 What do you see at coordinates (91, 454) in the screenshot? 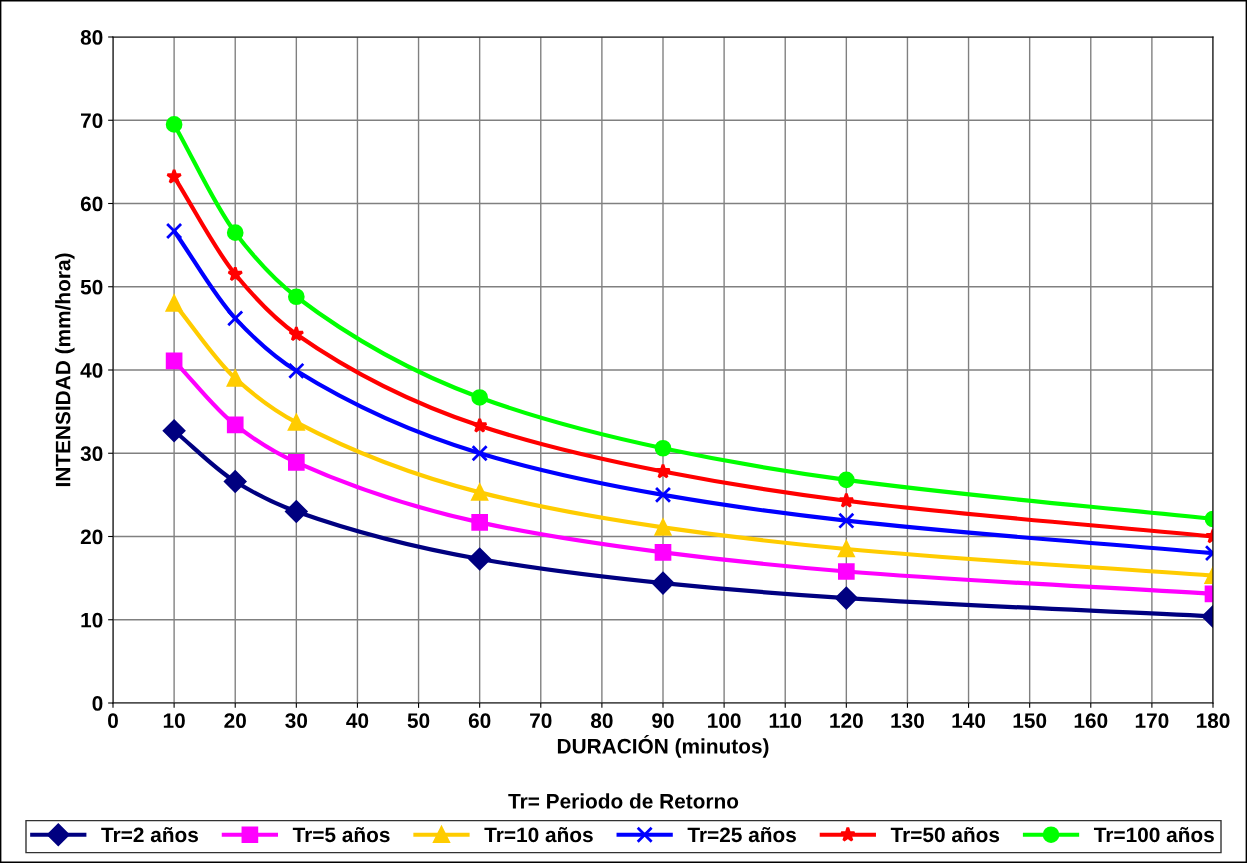
I see `y-tick-label: 30` at bounding box center [91, 454].